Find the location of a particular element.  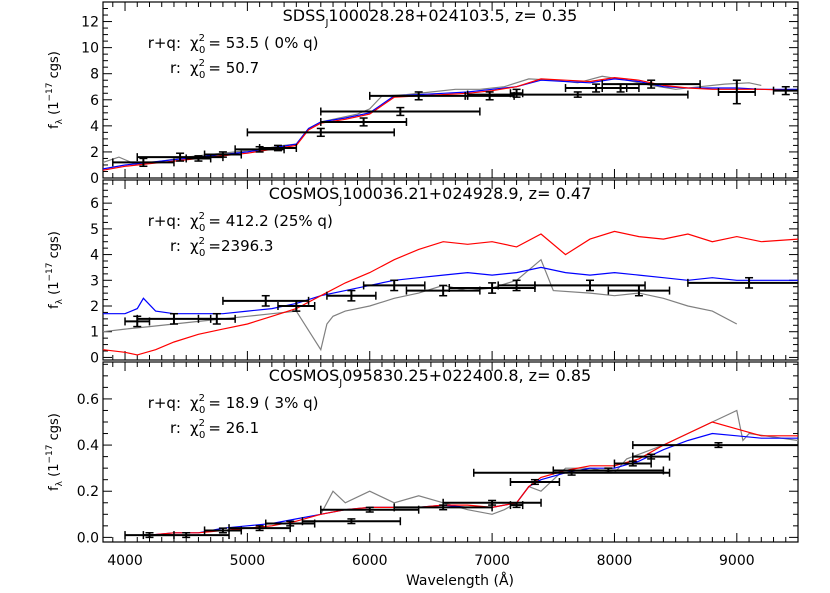

x-tick-label: 8000 is located at coordinates (615, 561).